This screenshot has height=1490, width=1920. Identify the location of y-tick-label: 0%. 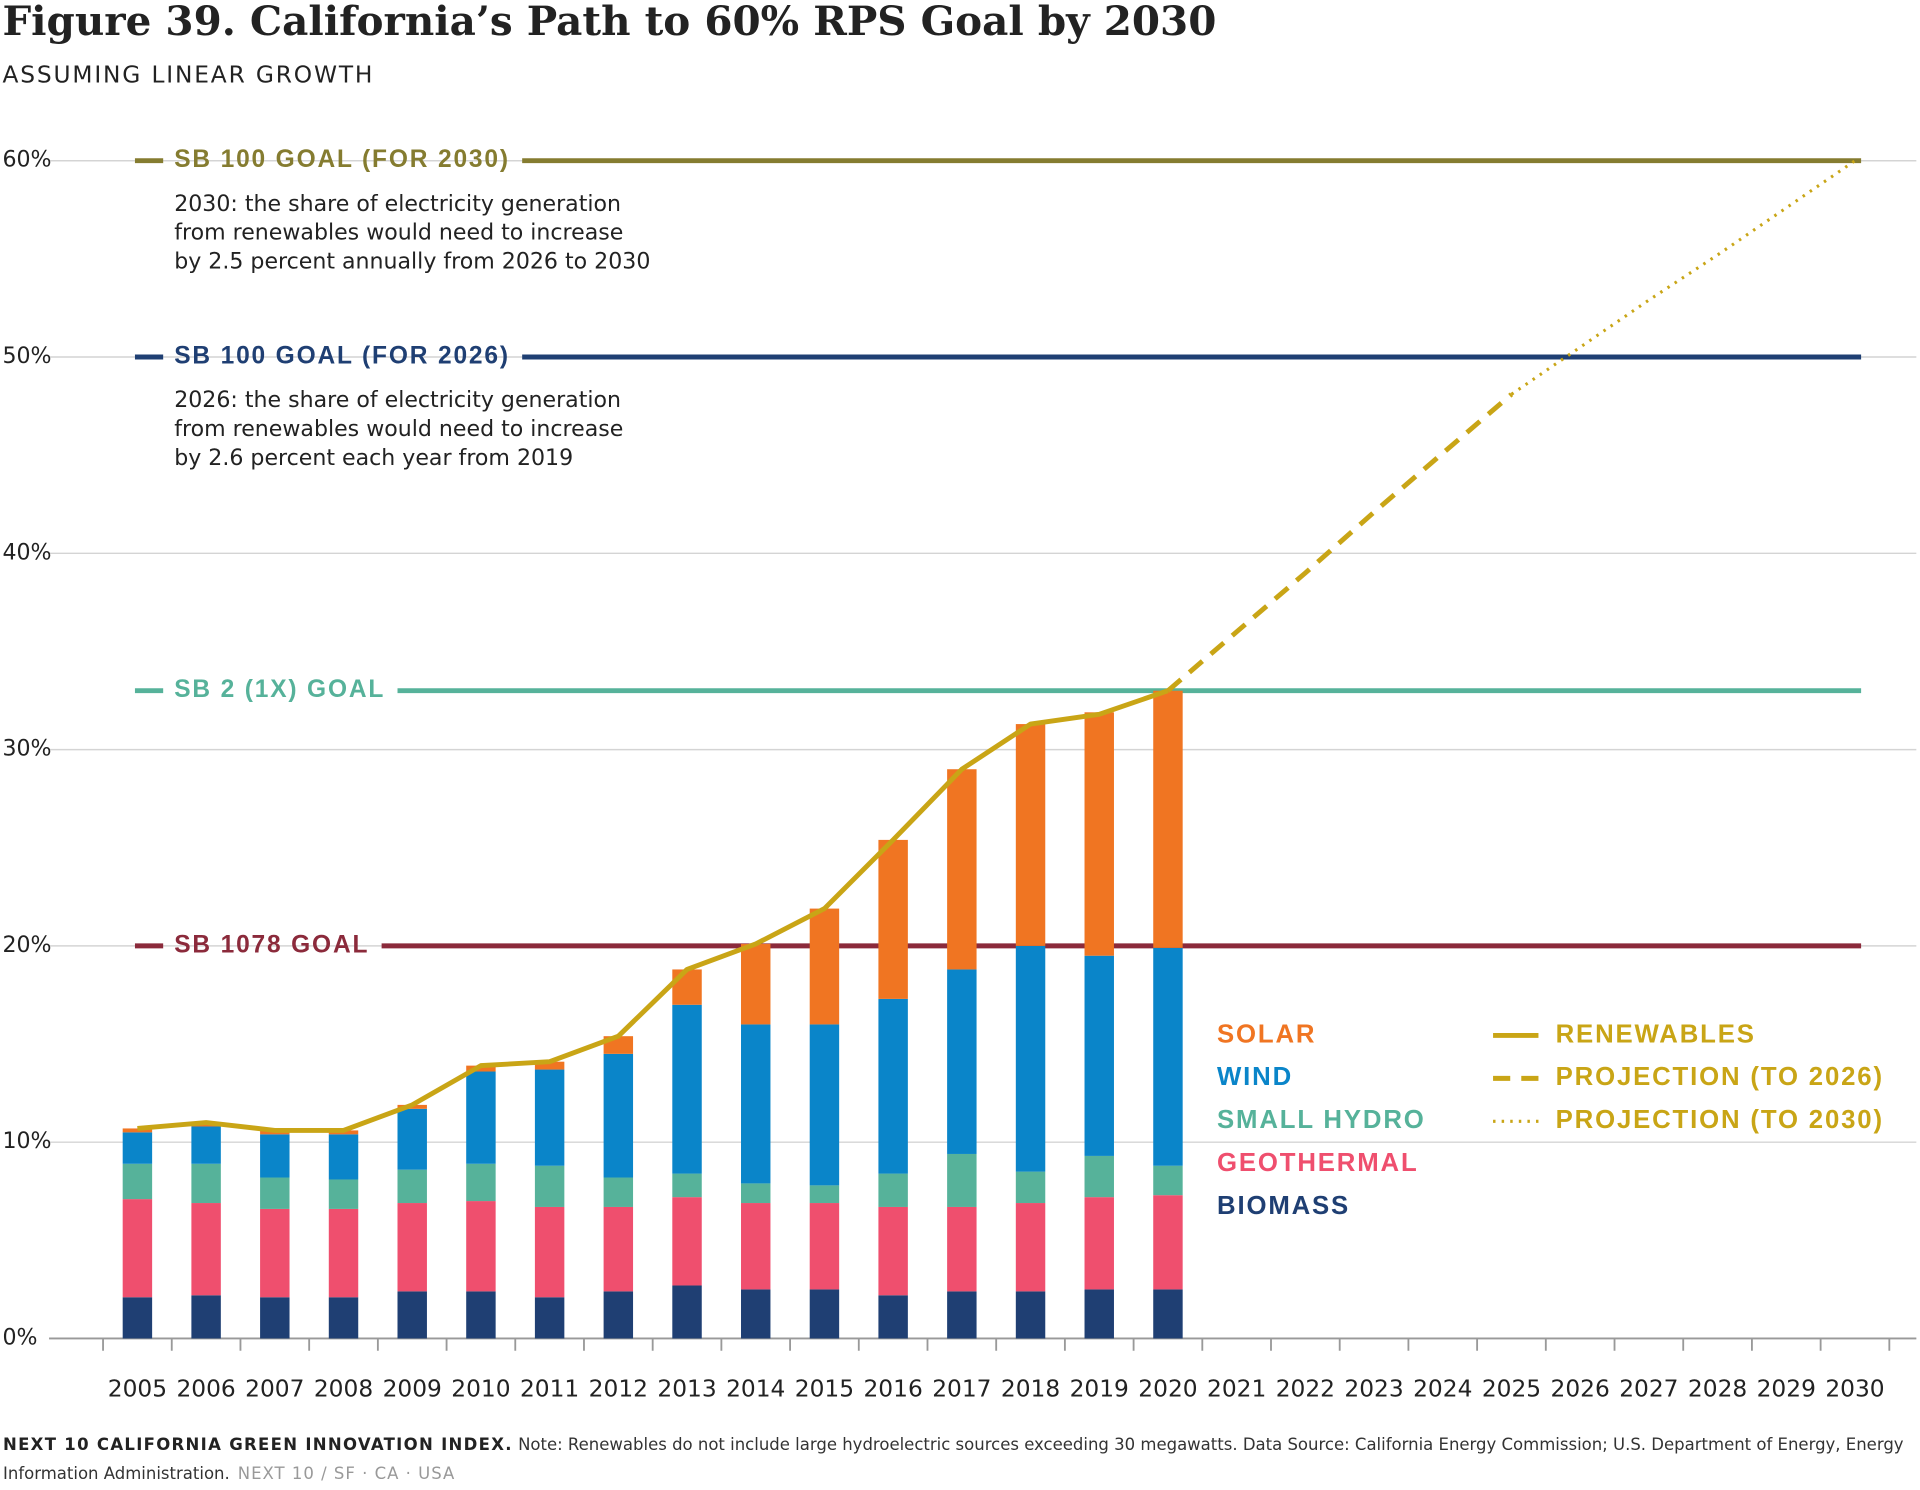
(19, 1337).